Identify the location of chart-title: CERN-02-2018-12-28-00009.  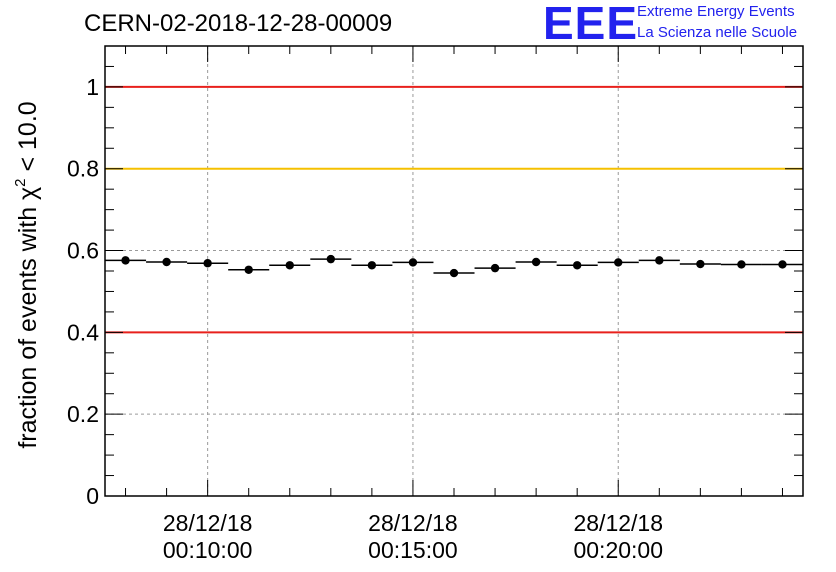
(238, 23).